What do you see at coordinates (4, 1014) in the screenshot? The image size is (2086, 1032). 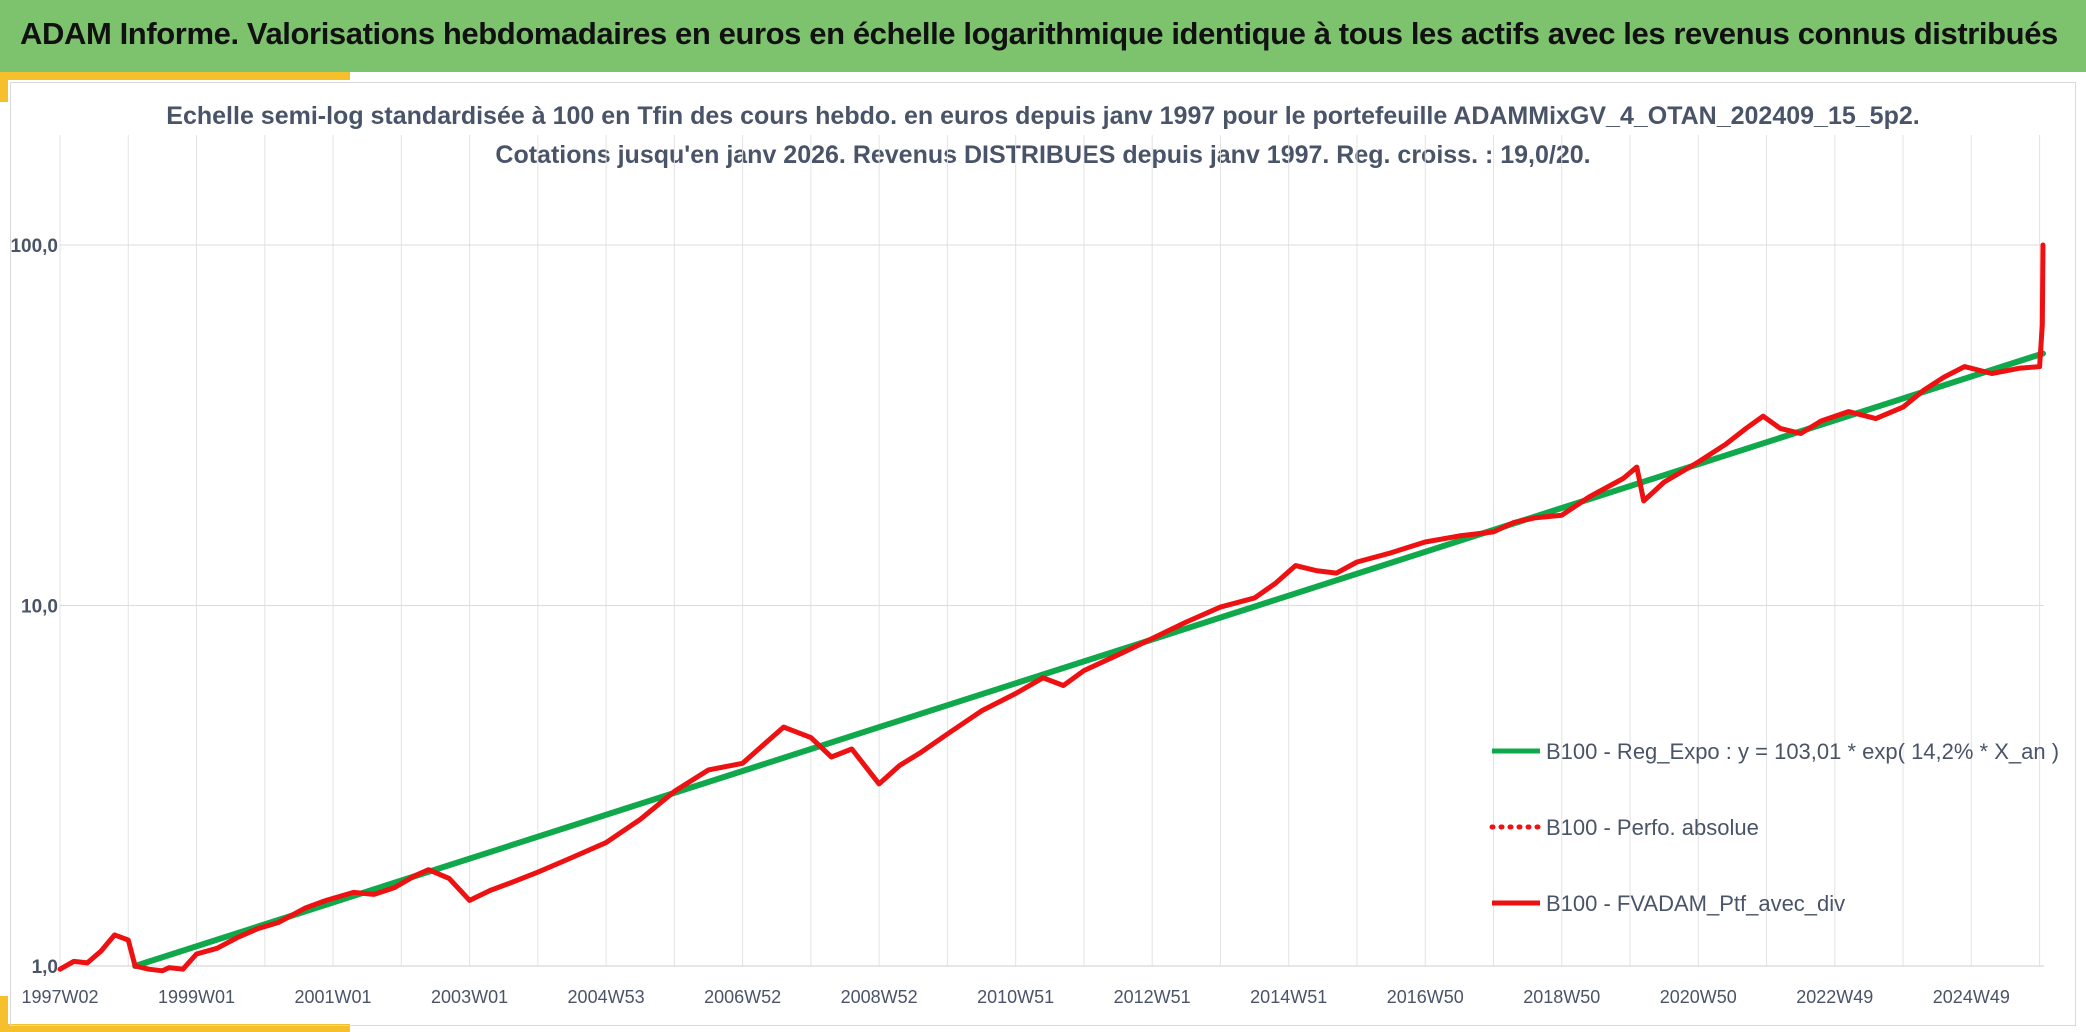 I see `accent-bar-bottom-vertical` at bounding box center [4, 1014].